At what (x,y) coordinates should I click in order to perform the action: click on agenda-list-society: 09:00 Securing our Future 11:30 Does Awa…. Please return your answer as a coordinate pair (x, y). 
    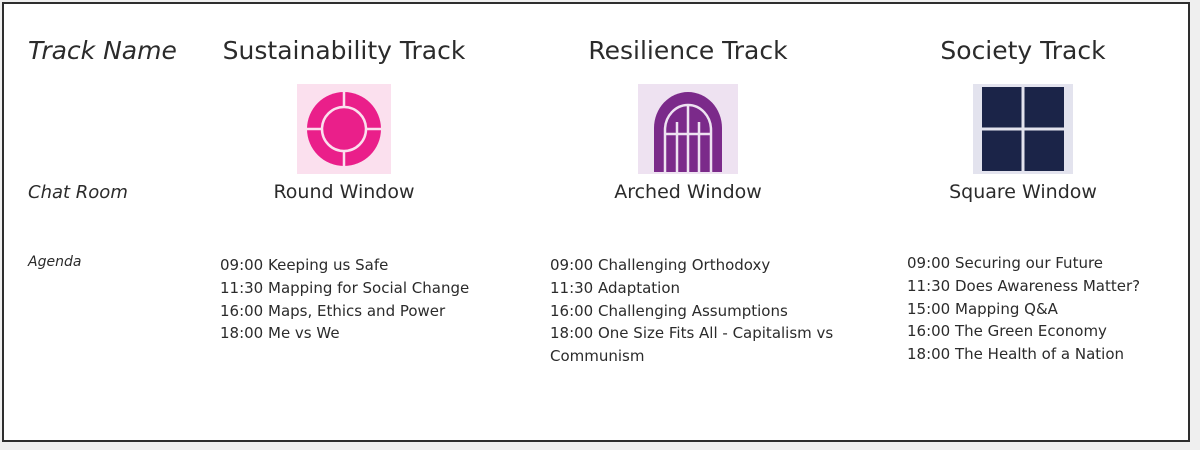
    Looking at the image, I should click on (1023, 309).